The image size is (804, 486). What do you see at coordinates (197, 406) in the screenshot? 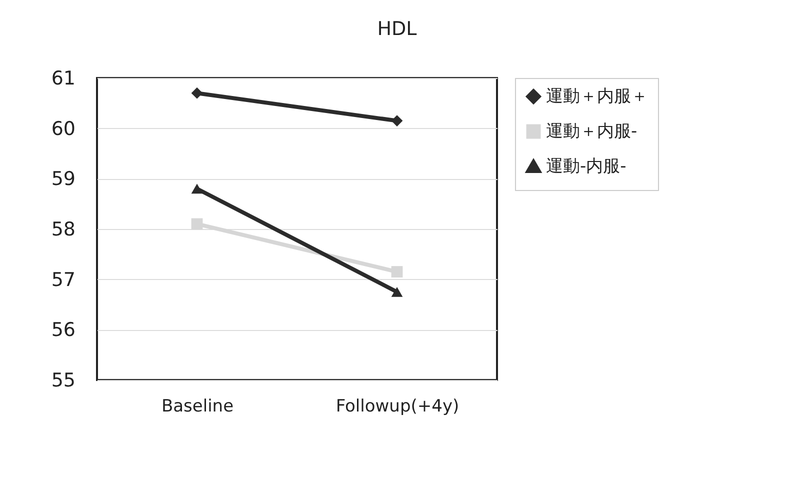
I see `x-tick-label: Baseline` at bounding box center [197, 406].